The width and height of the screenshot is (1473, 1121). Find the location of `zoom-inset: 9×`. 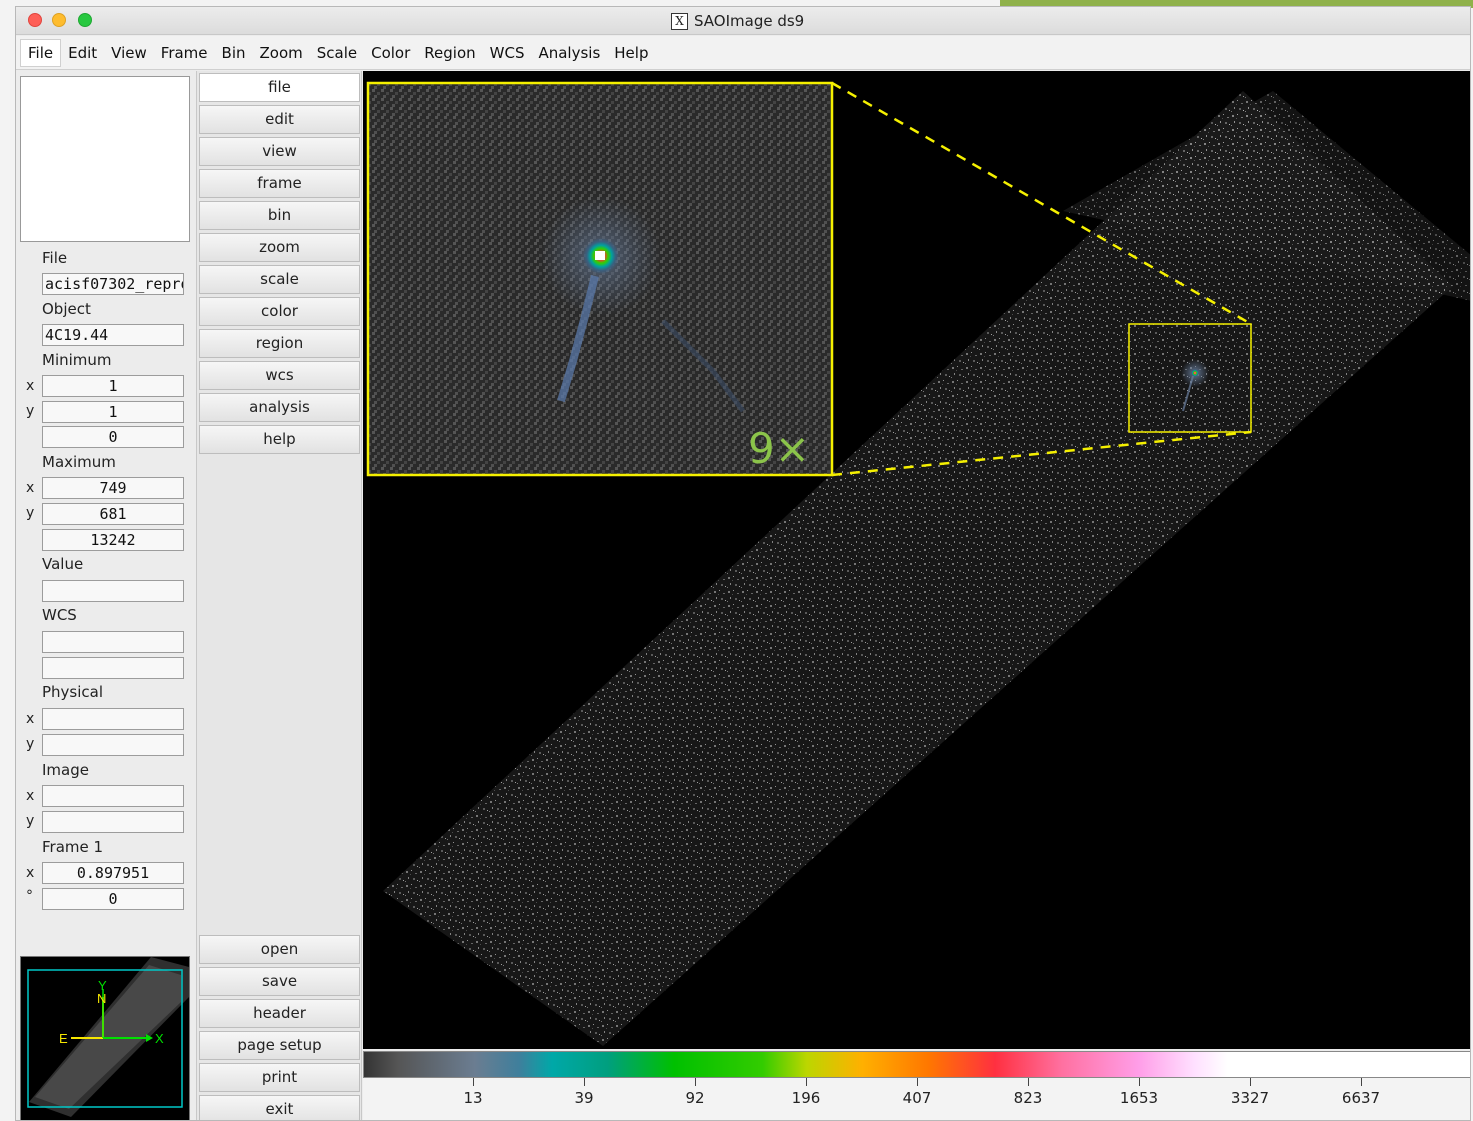

zoom-inset: 9× is located at coordinates (600, 279).